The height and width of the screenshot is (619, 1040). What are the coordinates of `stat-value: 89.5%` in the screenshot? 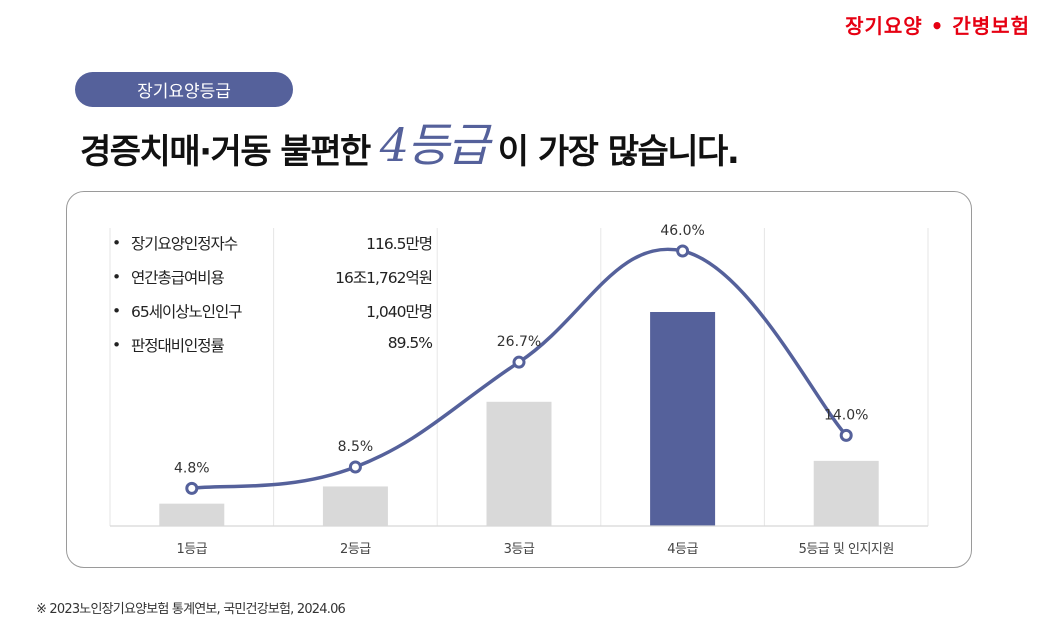 It's located at (410, 343).